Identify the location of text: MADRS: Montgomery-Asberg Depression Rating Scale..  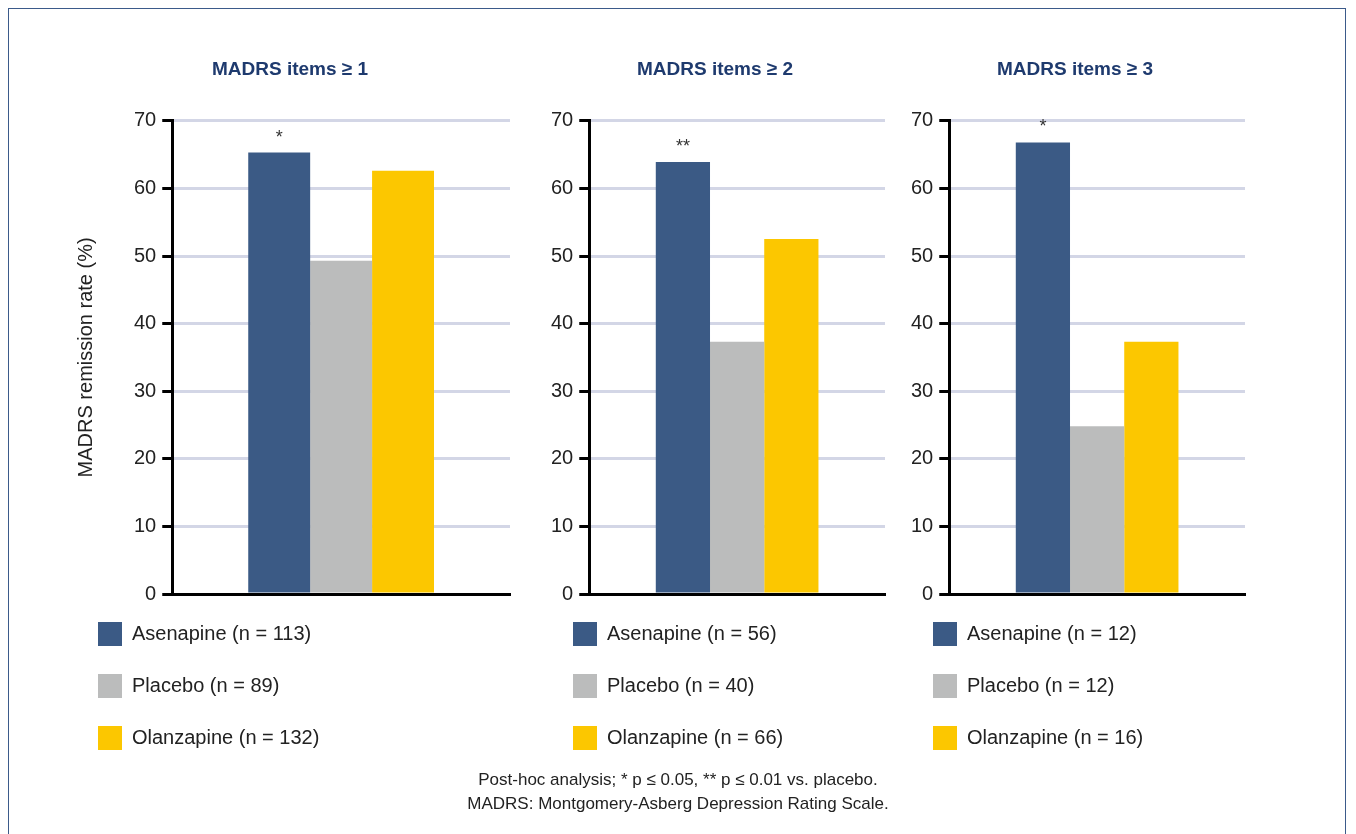
(678, 804).